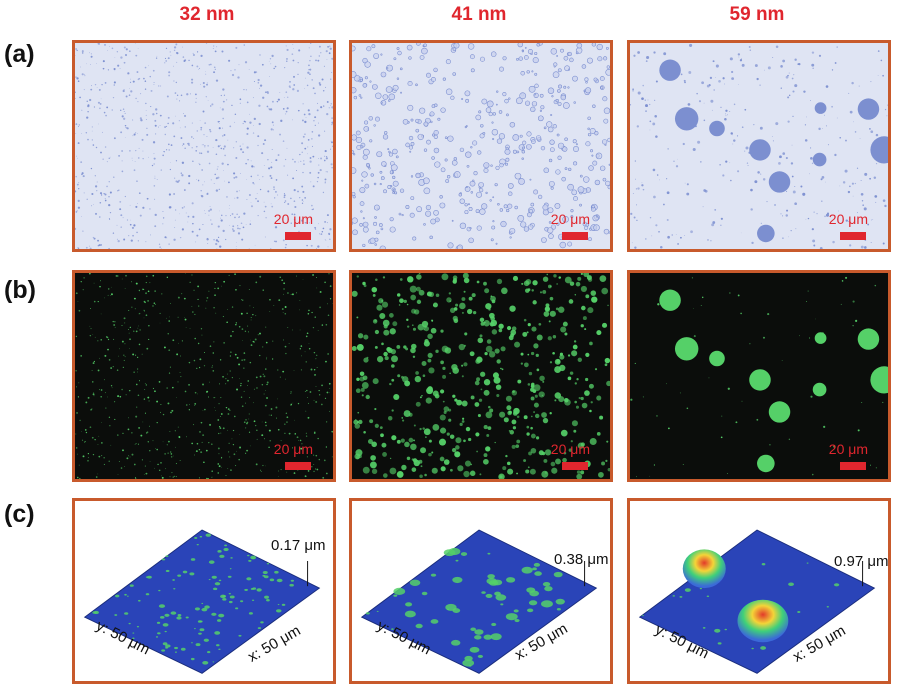  Describe the element at coordinates (202, 601) in the screenshot. I see `afm-surface-32nm` at that location.